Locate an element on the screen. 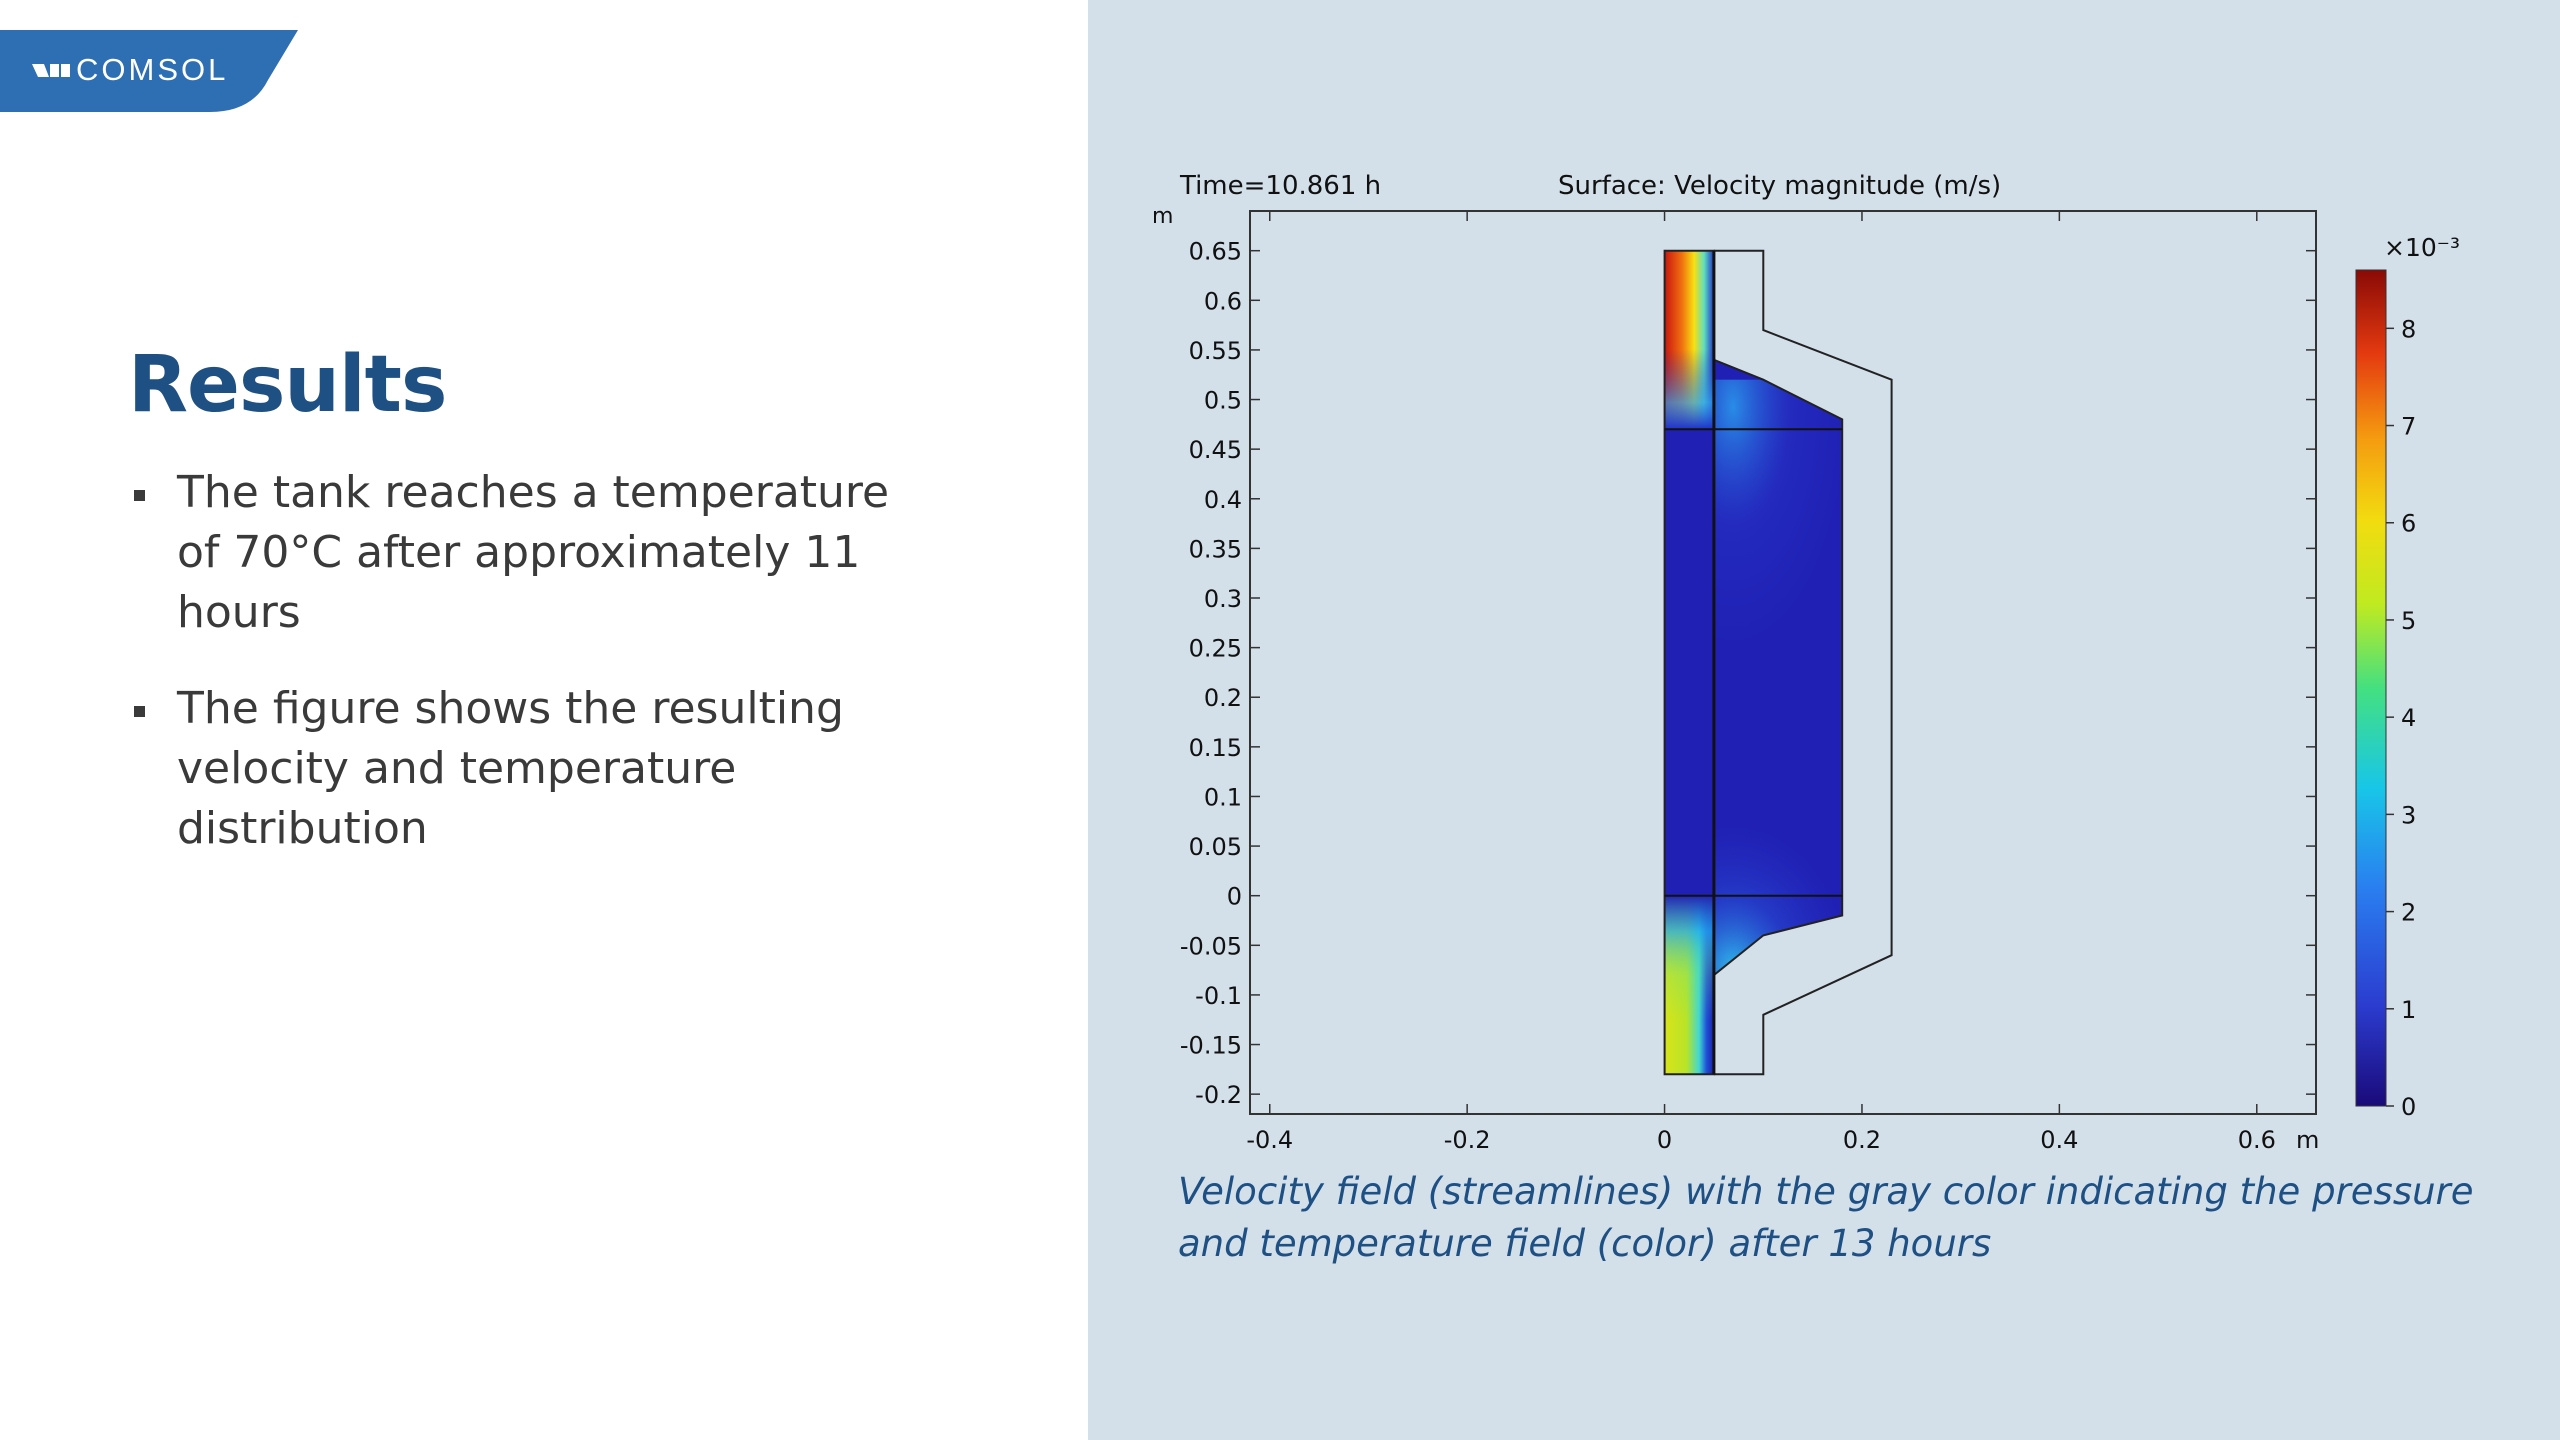 Image resolution: width=2560 pixels, height=1440 pixels. top-bulge-flow is located at coordinates (1778, 513).